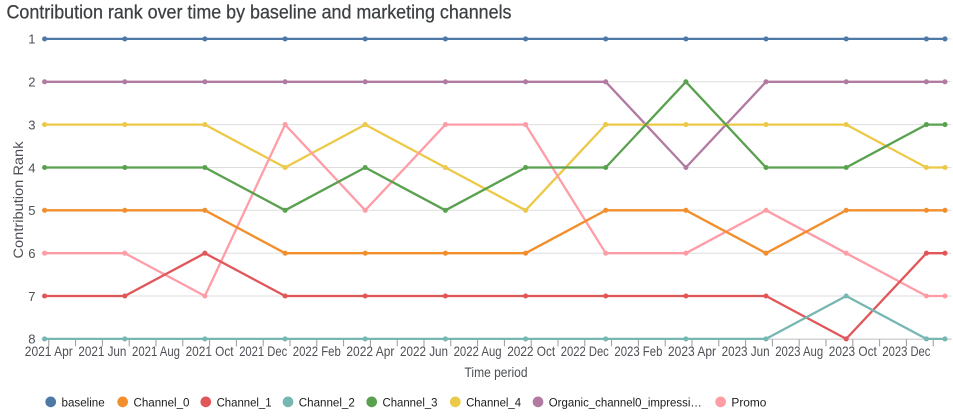  What do you see at coordinates (748, 402) in the screenshot?
I see `svg-text: Promo` at bounding box center [748, 402].